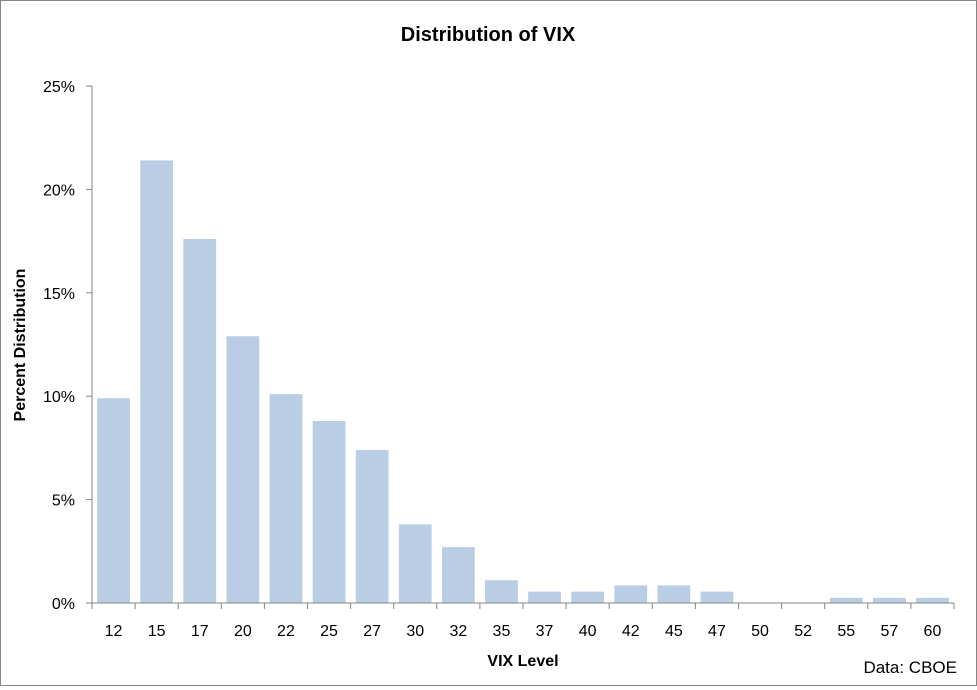 This screenshot has width=977, height=690. What do you see at coordinates (157, 631) in the screenshot?
I see `x-tick-label: 15` at bounding box center [157, 631].